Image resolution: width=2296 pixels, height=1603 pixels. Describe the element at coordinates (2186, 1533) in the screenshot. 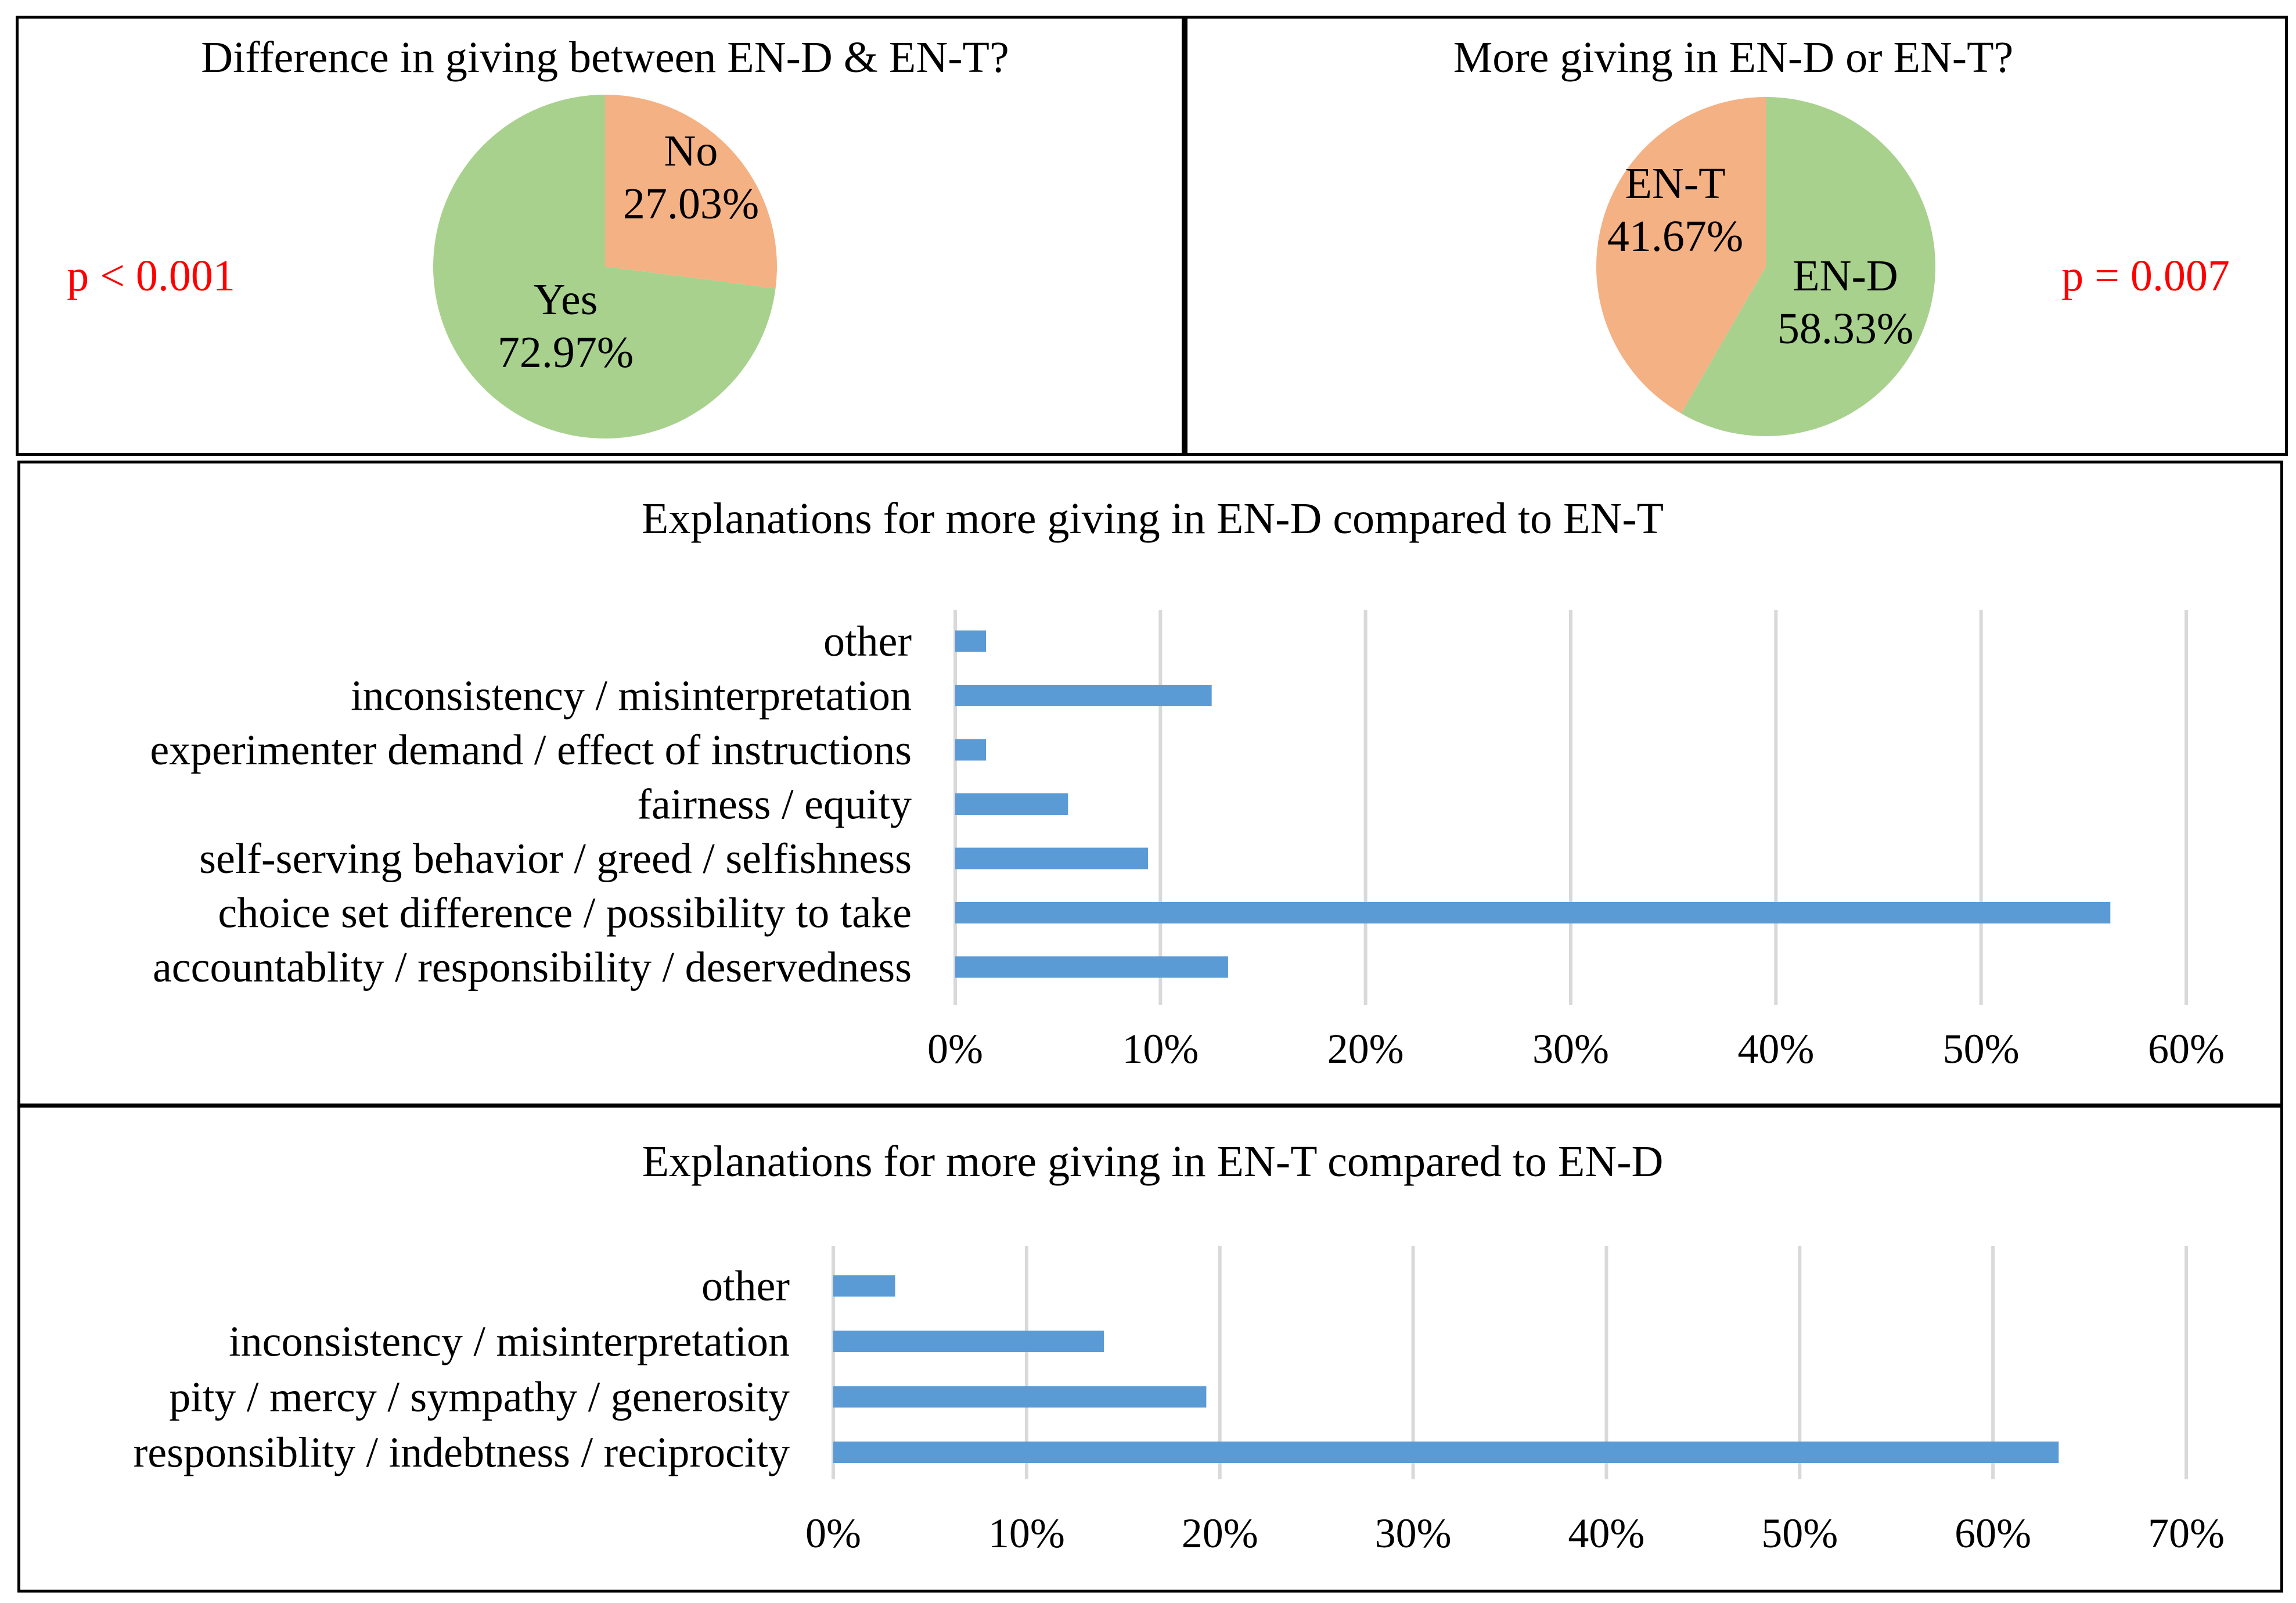

I see `x-tick-label: 70%` at that location.